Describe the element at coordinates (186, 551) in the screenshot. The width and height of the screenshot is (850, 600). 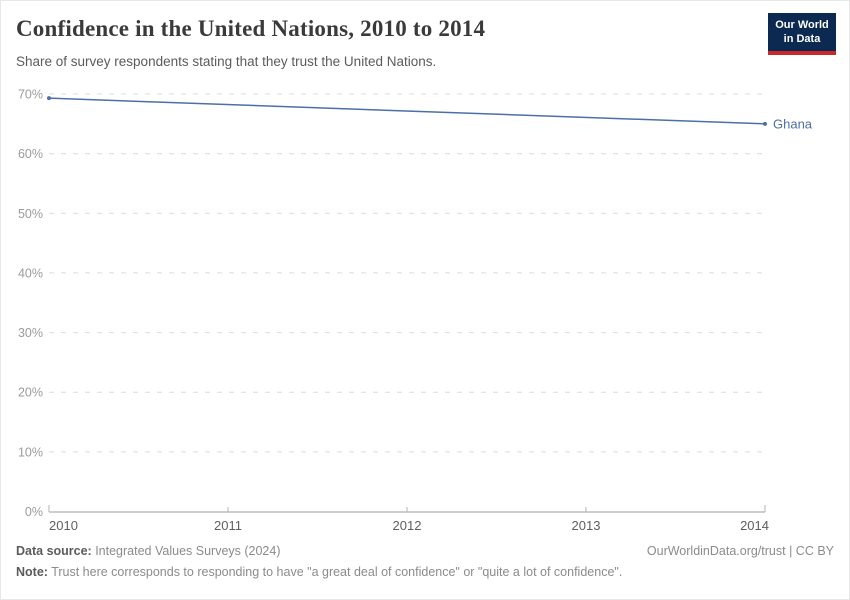
I see `data-source-value: Integrated Values Surveys (2024)` at that location.